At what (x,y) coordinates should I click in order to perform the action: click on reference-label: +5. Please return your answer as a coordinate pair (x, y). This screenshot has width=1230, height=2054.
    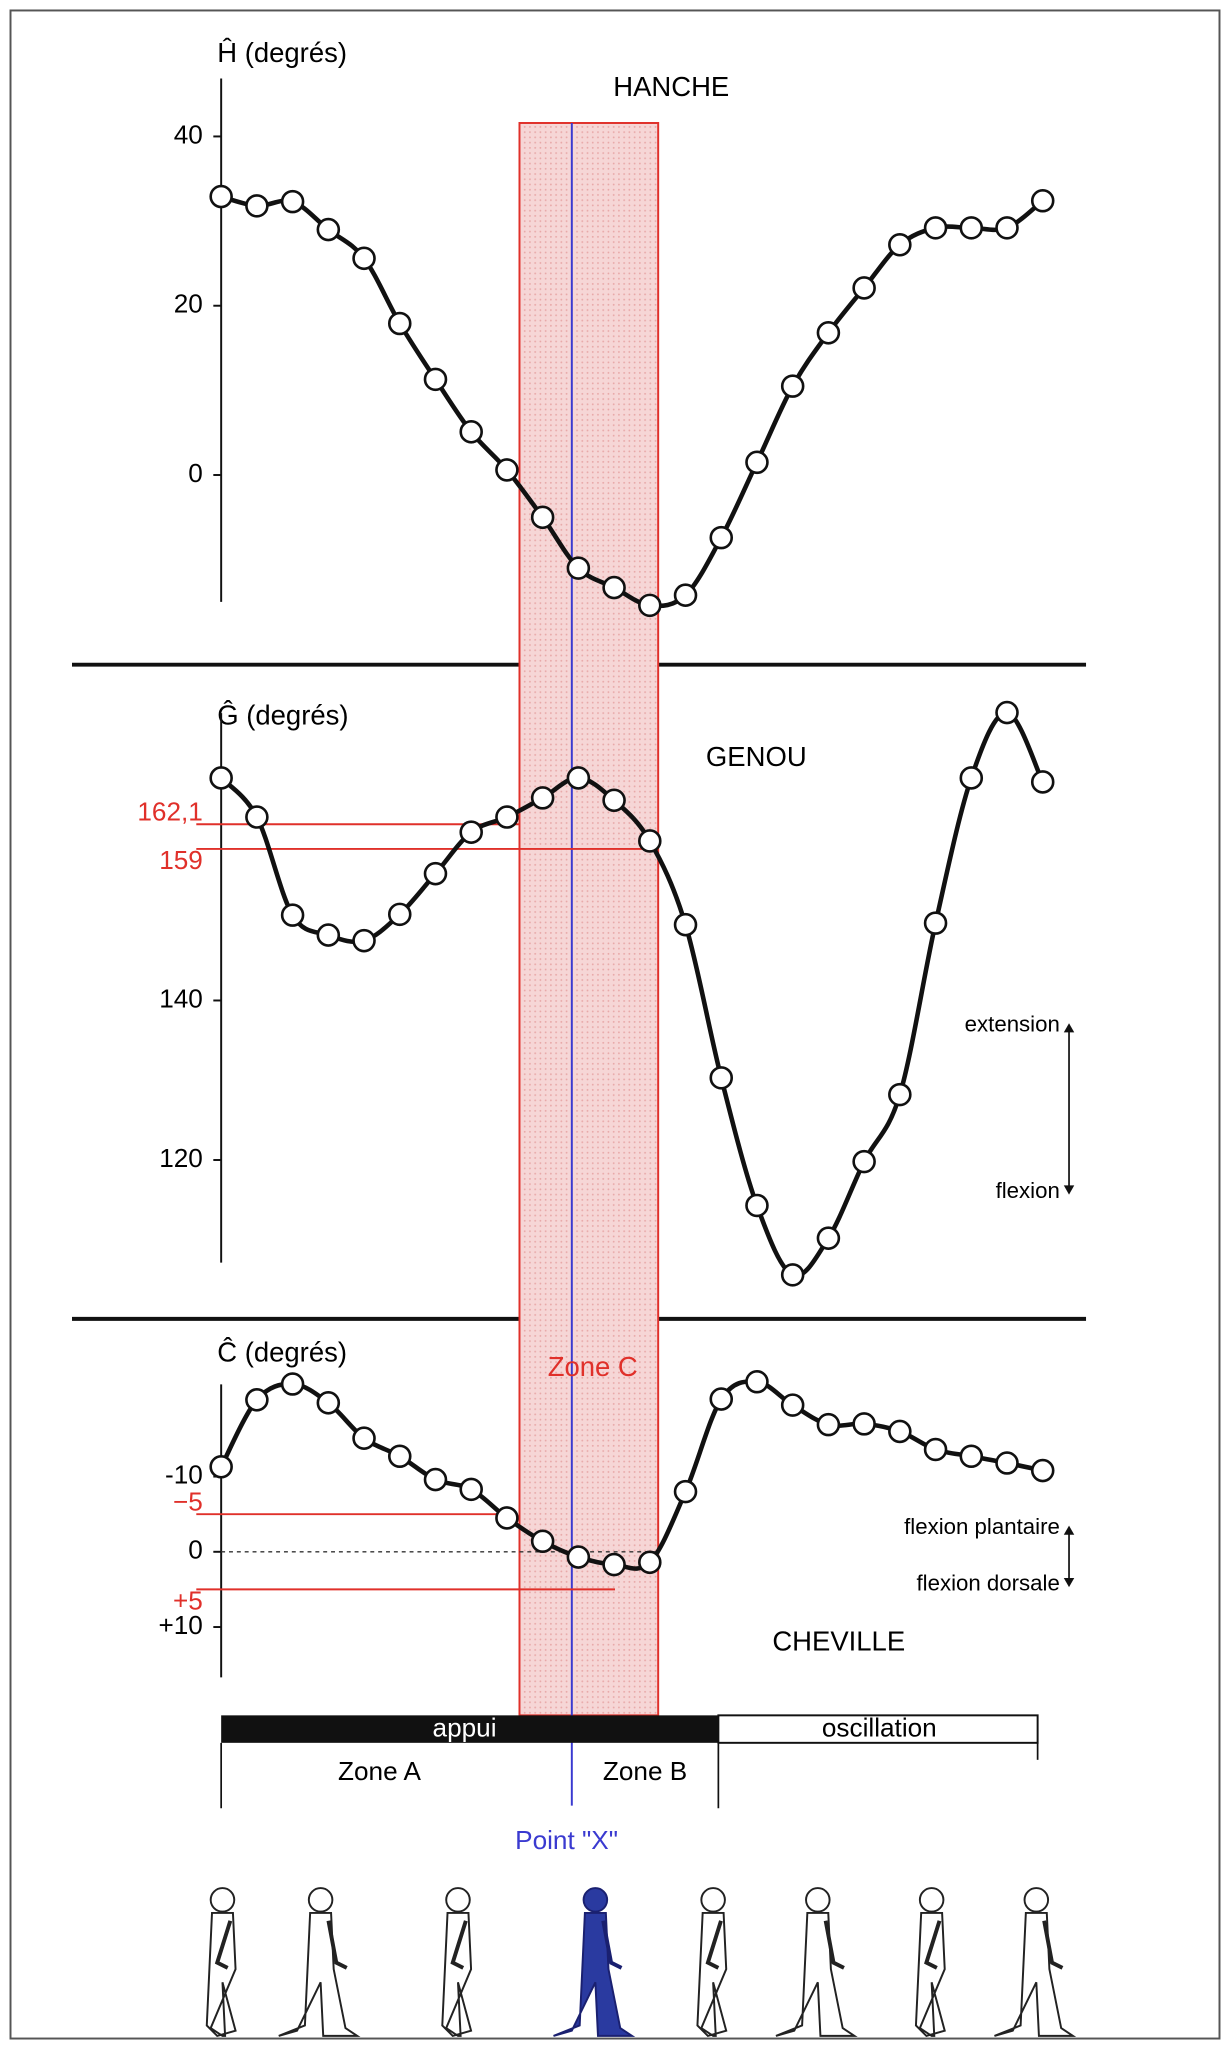
    Looking at the image, I should click on (188, 1600).